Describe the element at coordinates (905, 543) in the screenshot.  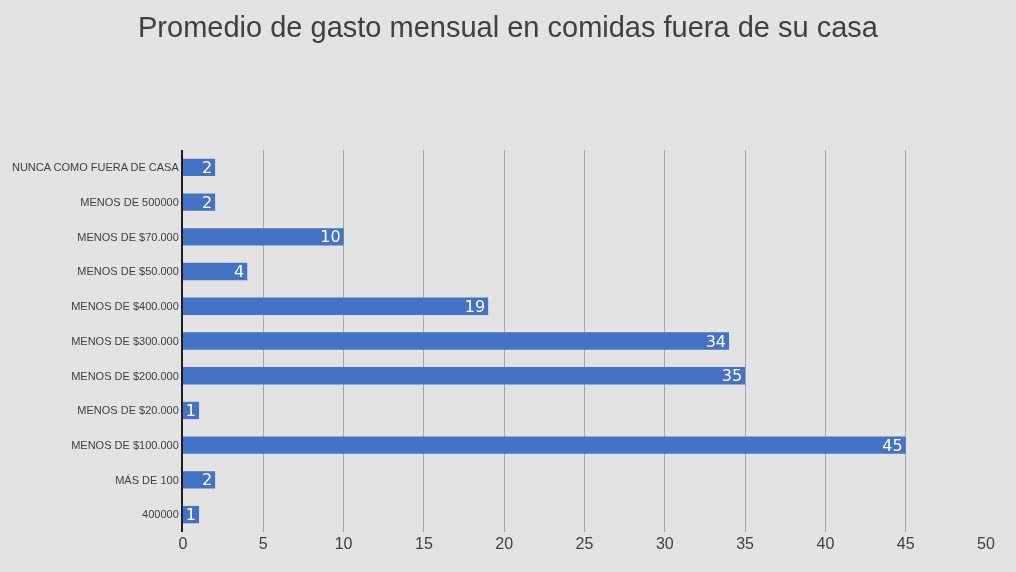
I see `x-tick-label: 45` at that location.